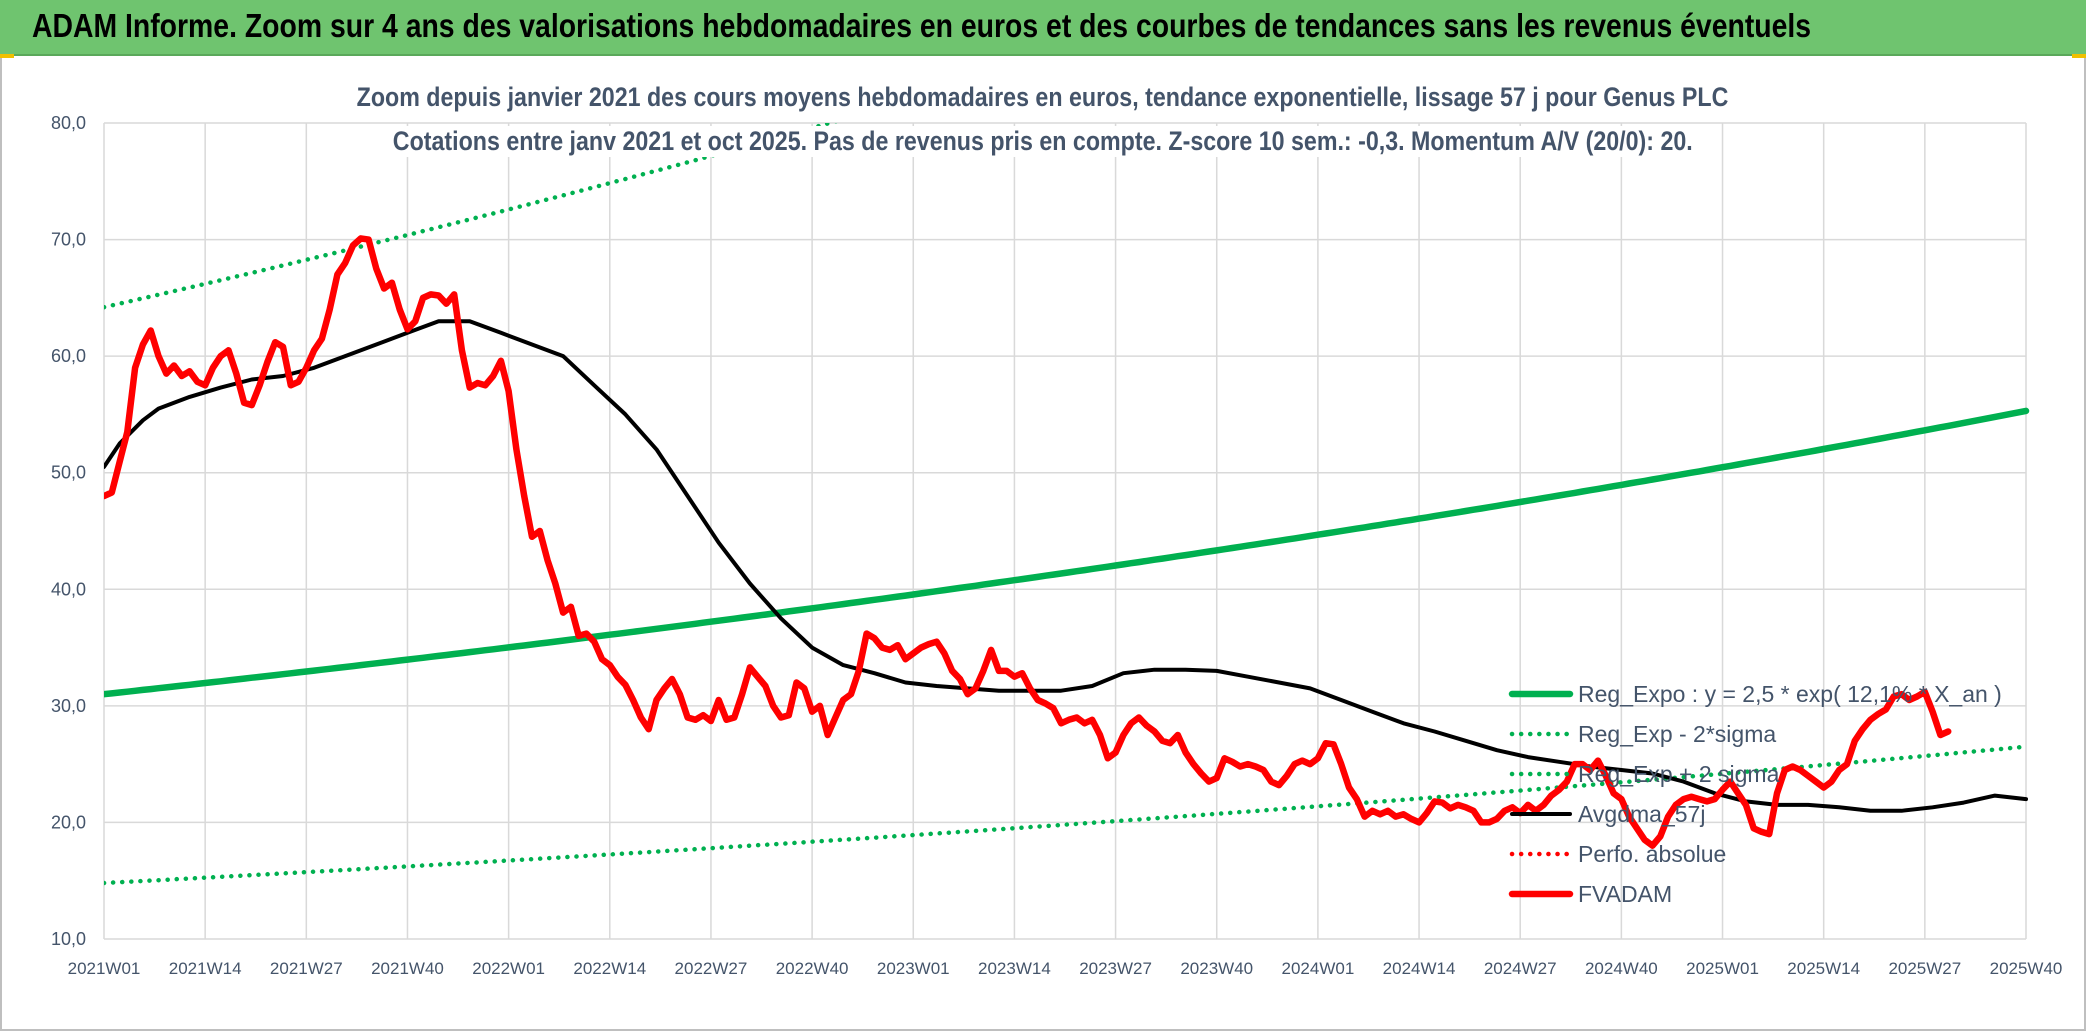  I want to click on banner-corner-right, so click(2079, 56).